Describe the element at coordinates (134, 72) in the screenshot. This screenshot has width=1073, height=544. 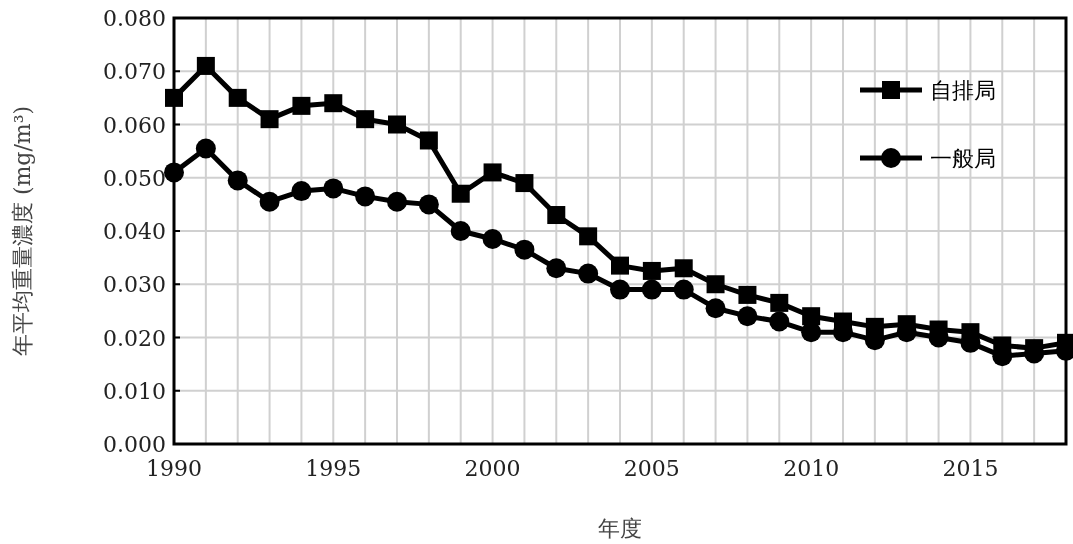
I see `y-tick-label: 0.070` at that location.